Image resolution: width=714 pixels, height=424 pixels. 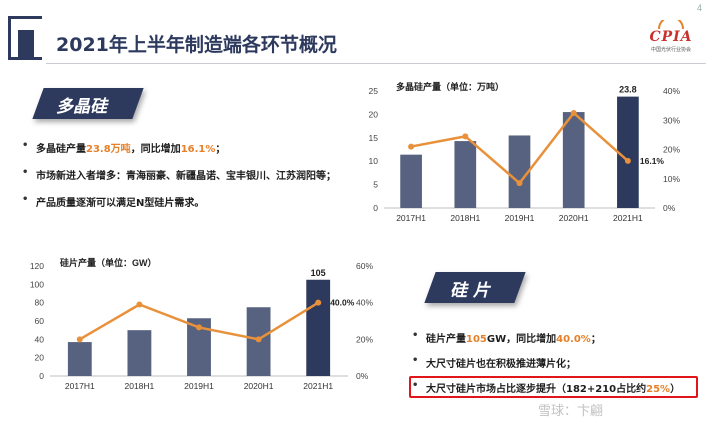 What do you see at coordinates (374, 138) in the screenshot?
I see `y-tick-label: 15` at bounding box center [374, 138].